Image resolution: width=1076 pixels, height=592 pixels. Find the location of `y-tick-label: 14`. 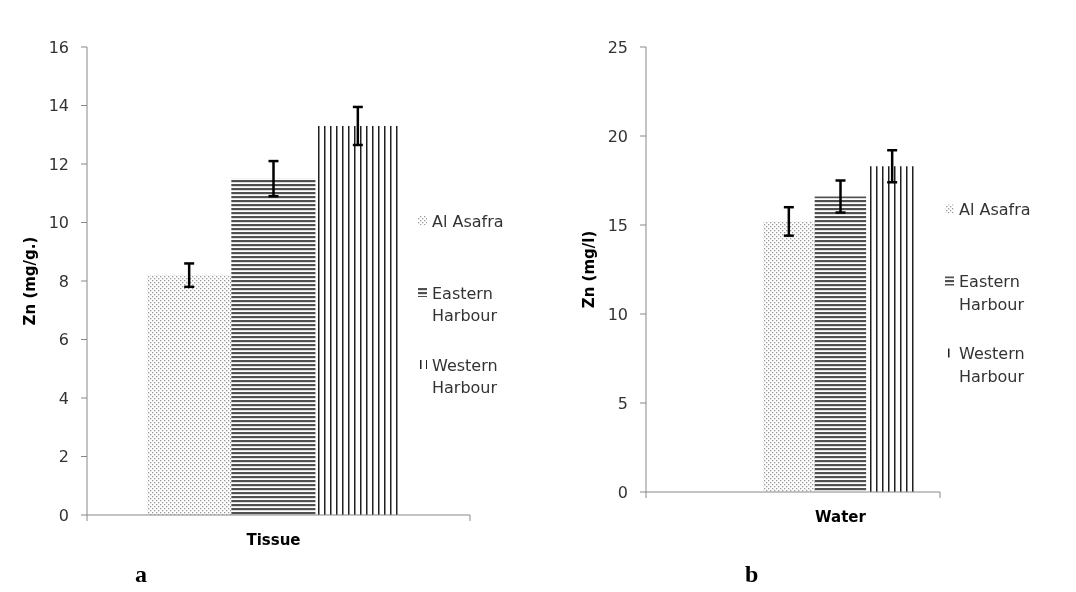

y-tick-label: 14 is located at coordinates (58, 106).